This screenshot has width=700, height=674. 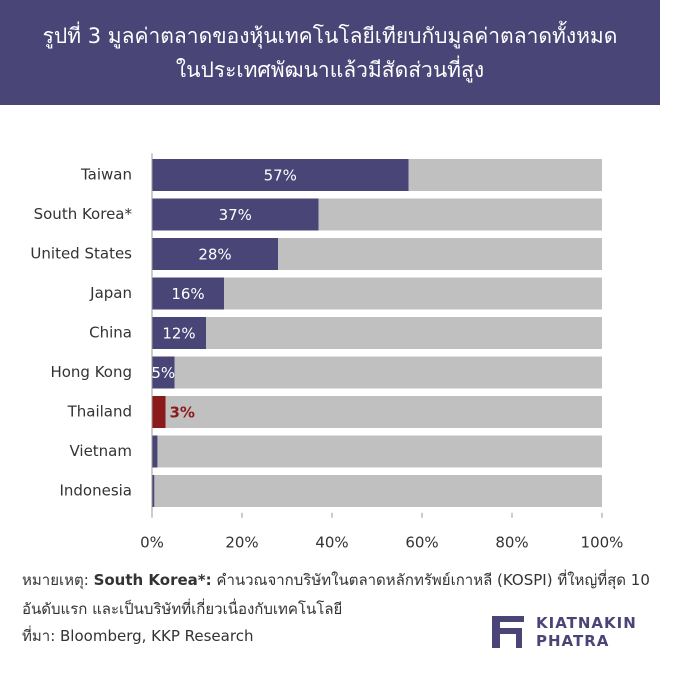 I want to click on x-tick-label: 0%, so click(x=152, y=542).